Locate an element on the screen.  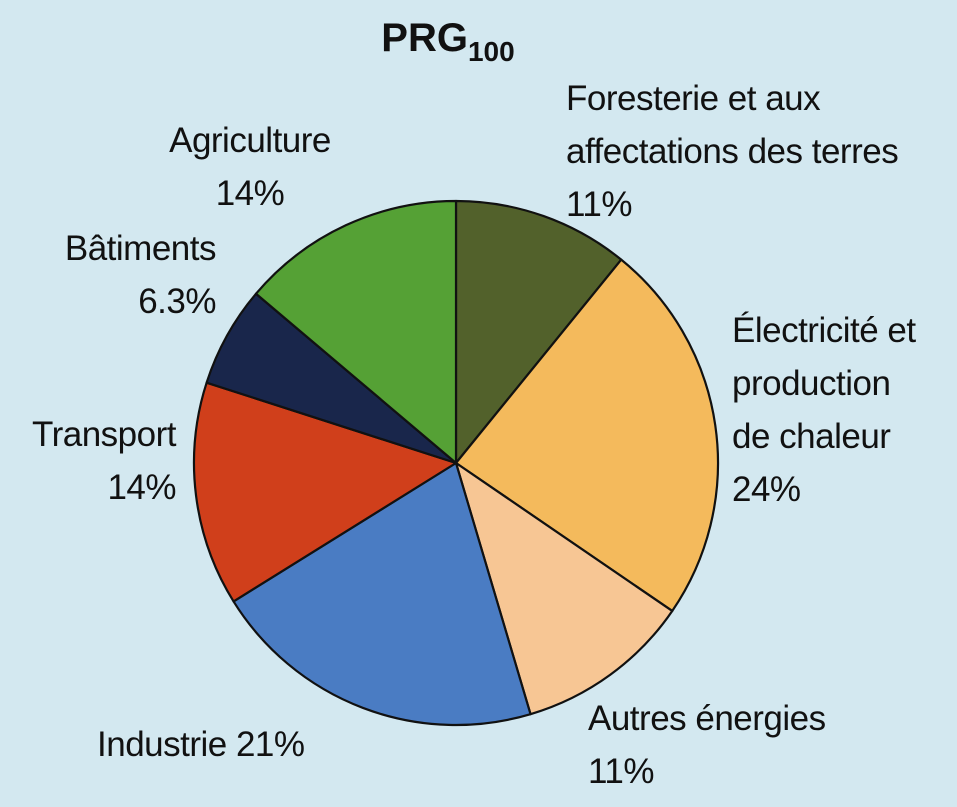
label-transport: Transport 14% is located at coordinates (104, 461).